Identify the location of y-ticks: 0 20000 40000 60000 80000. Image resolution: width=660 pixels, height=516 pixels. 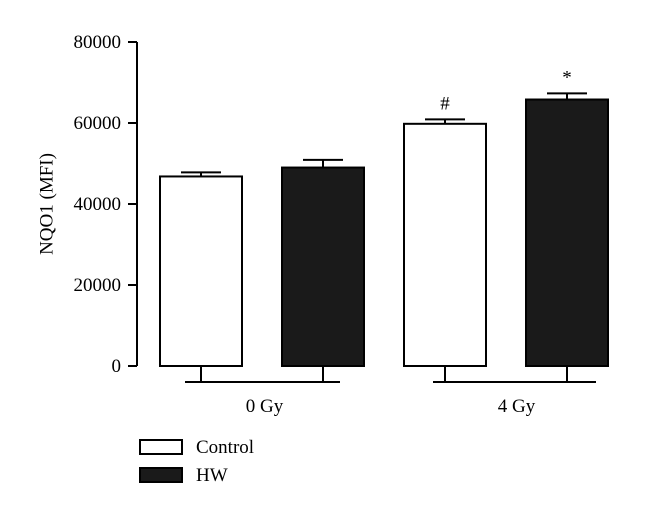
(105, 204).